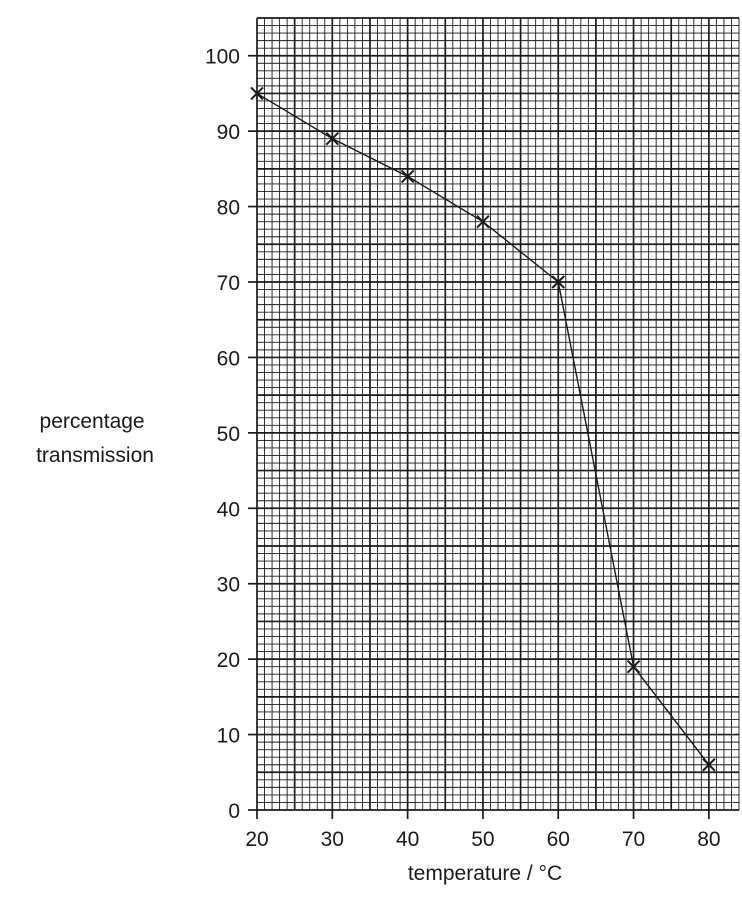  What do you see at coordinates (222, 57) in the screenshot?
I see `y-tick-label: 100` at bounding box center [222, 57].